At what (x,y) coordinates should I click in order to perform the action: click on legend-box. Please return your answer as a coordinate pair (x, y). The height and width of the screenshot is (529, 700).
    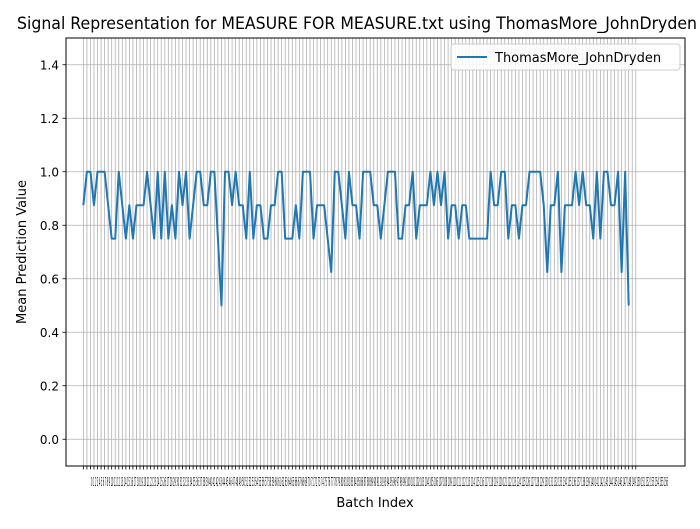
    Looking at the image, I should click on (565, 57).